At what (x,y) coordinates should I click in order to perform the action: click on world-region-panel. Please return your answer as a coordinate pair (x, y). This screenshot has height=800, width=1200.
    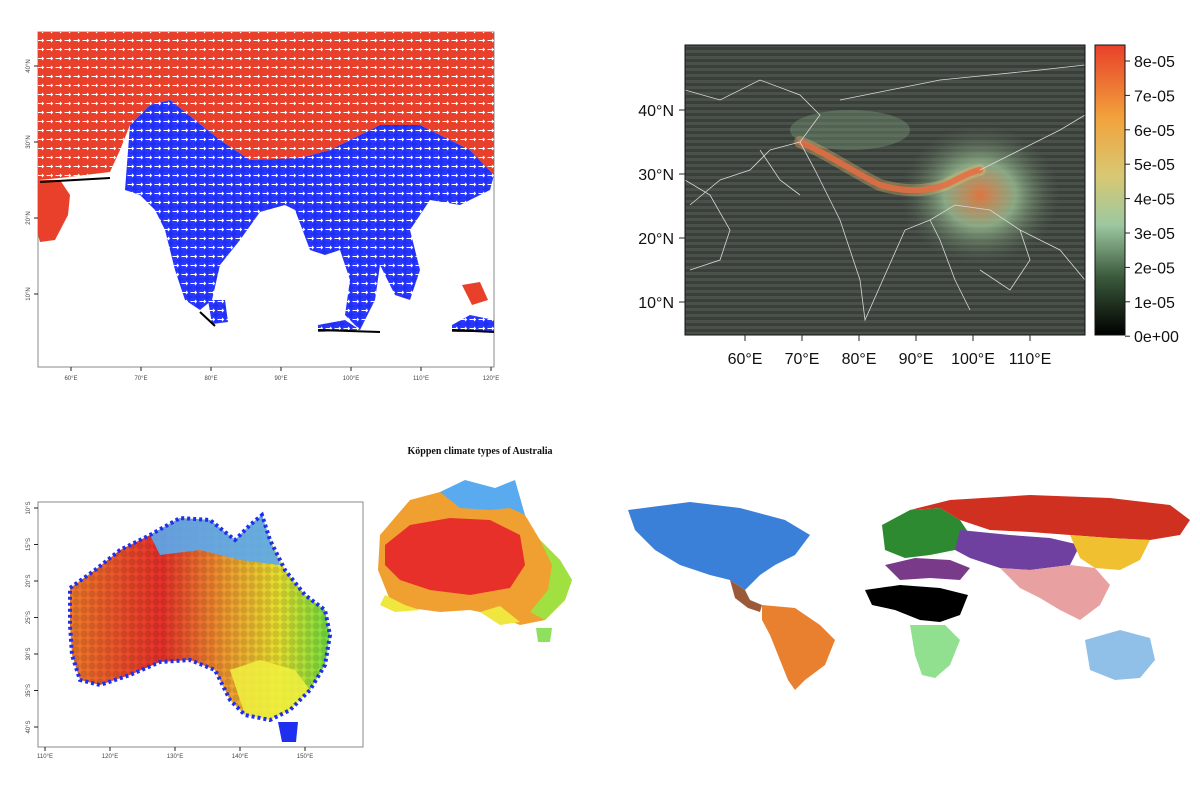
    Looking at the image, I should click on (905, 590).